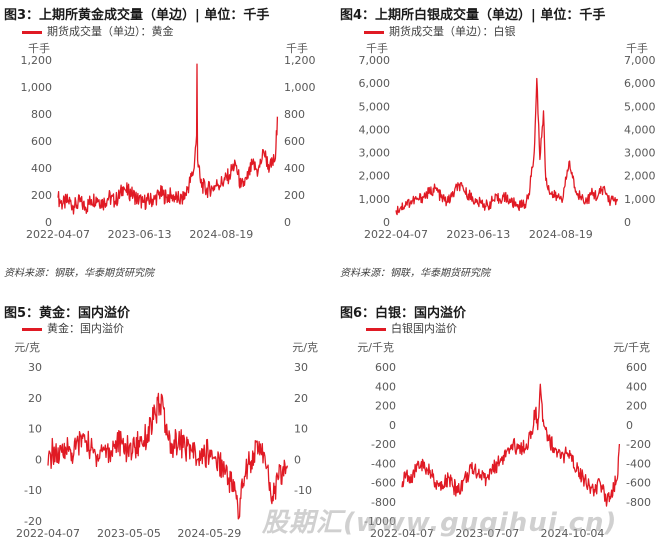 The image size is (662, 549). Describe the element at coordinates (640, 106) in the screenshot. I see `y-tick-label-right: 5,000` at that location.